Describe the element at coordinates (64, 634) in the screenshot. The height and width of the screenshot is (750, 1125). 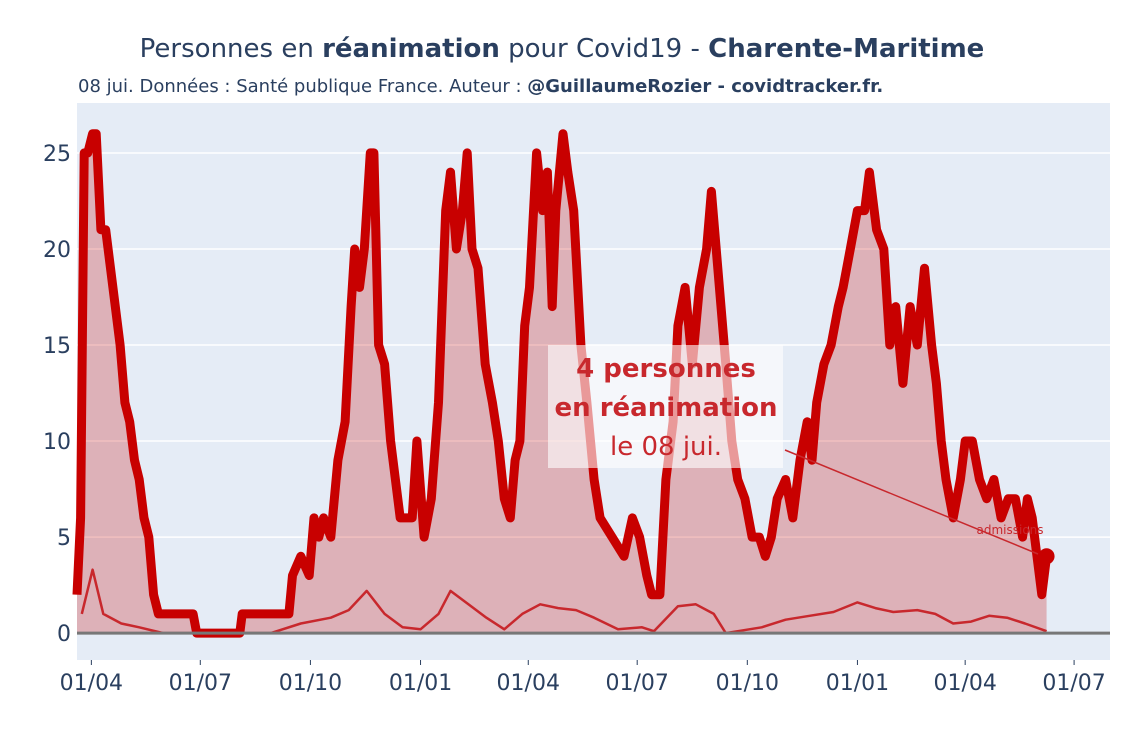
I see `y-tick-label: 0` at that location.